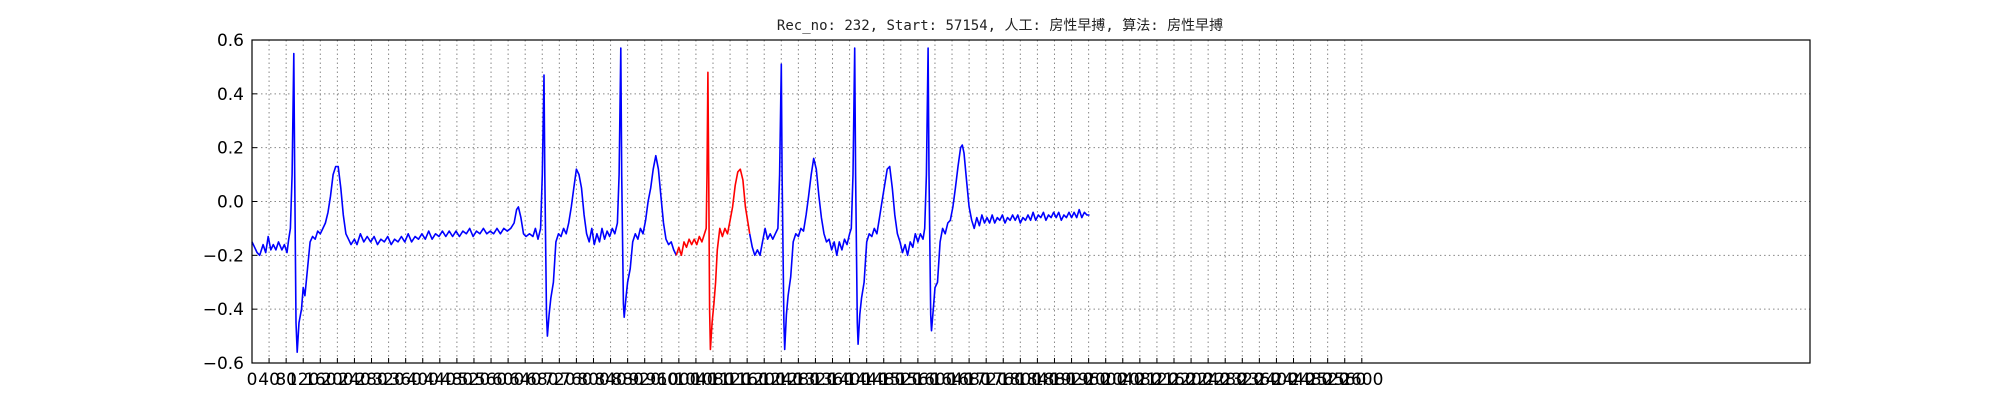  Describe the element at coordinates (1122, 380) in the screenshot. I see `x-tick-label: 2040` at that location.